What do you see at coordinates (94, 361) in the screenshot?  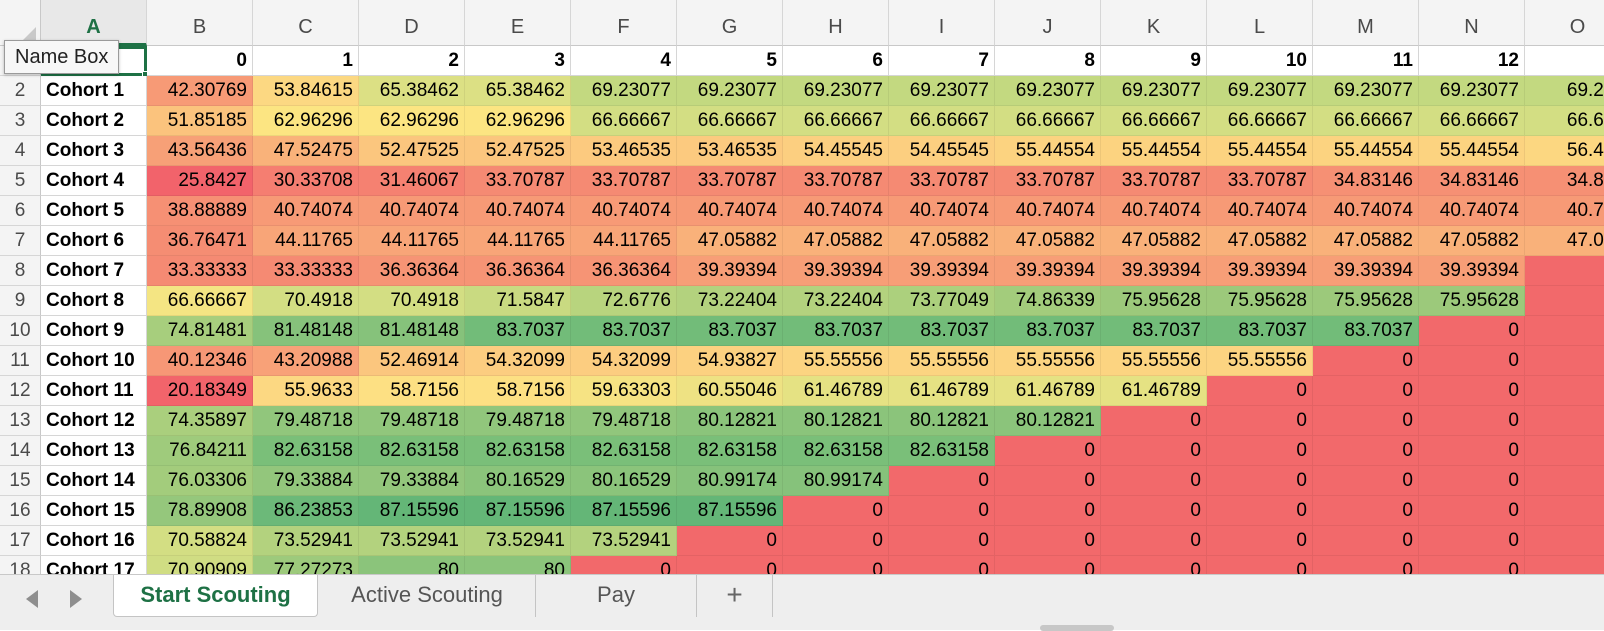 I see `cohort-label-cell: Cohort 10` at bounding box center [94, 361].